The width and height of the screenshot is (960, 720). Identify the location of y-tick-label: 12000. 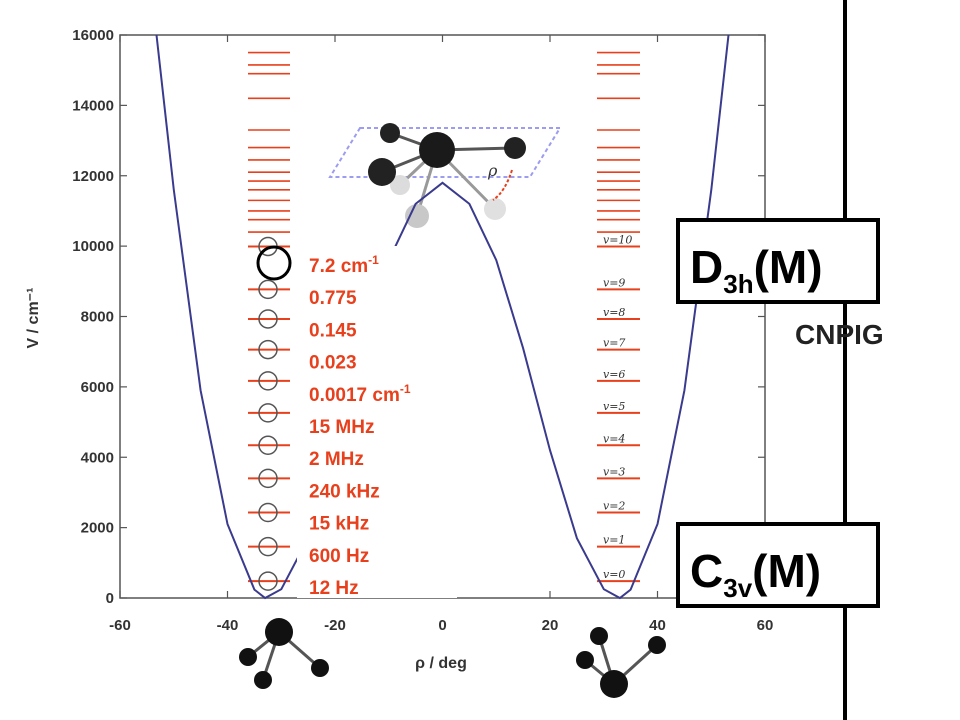
(93, 176).